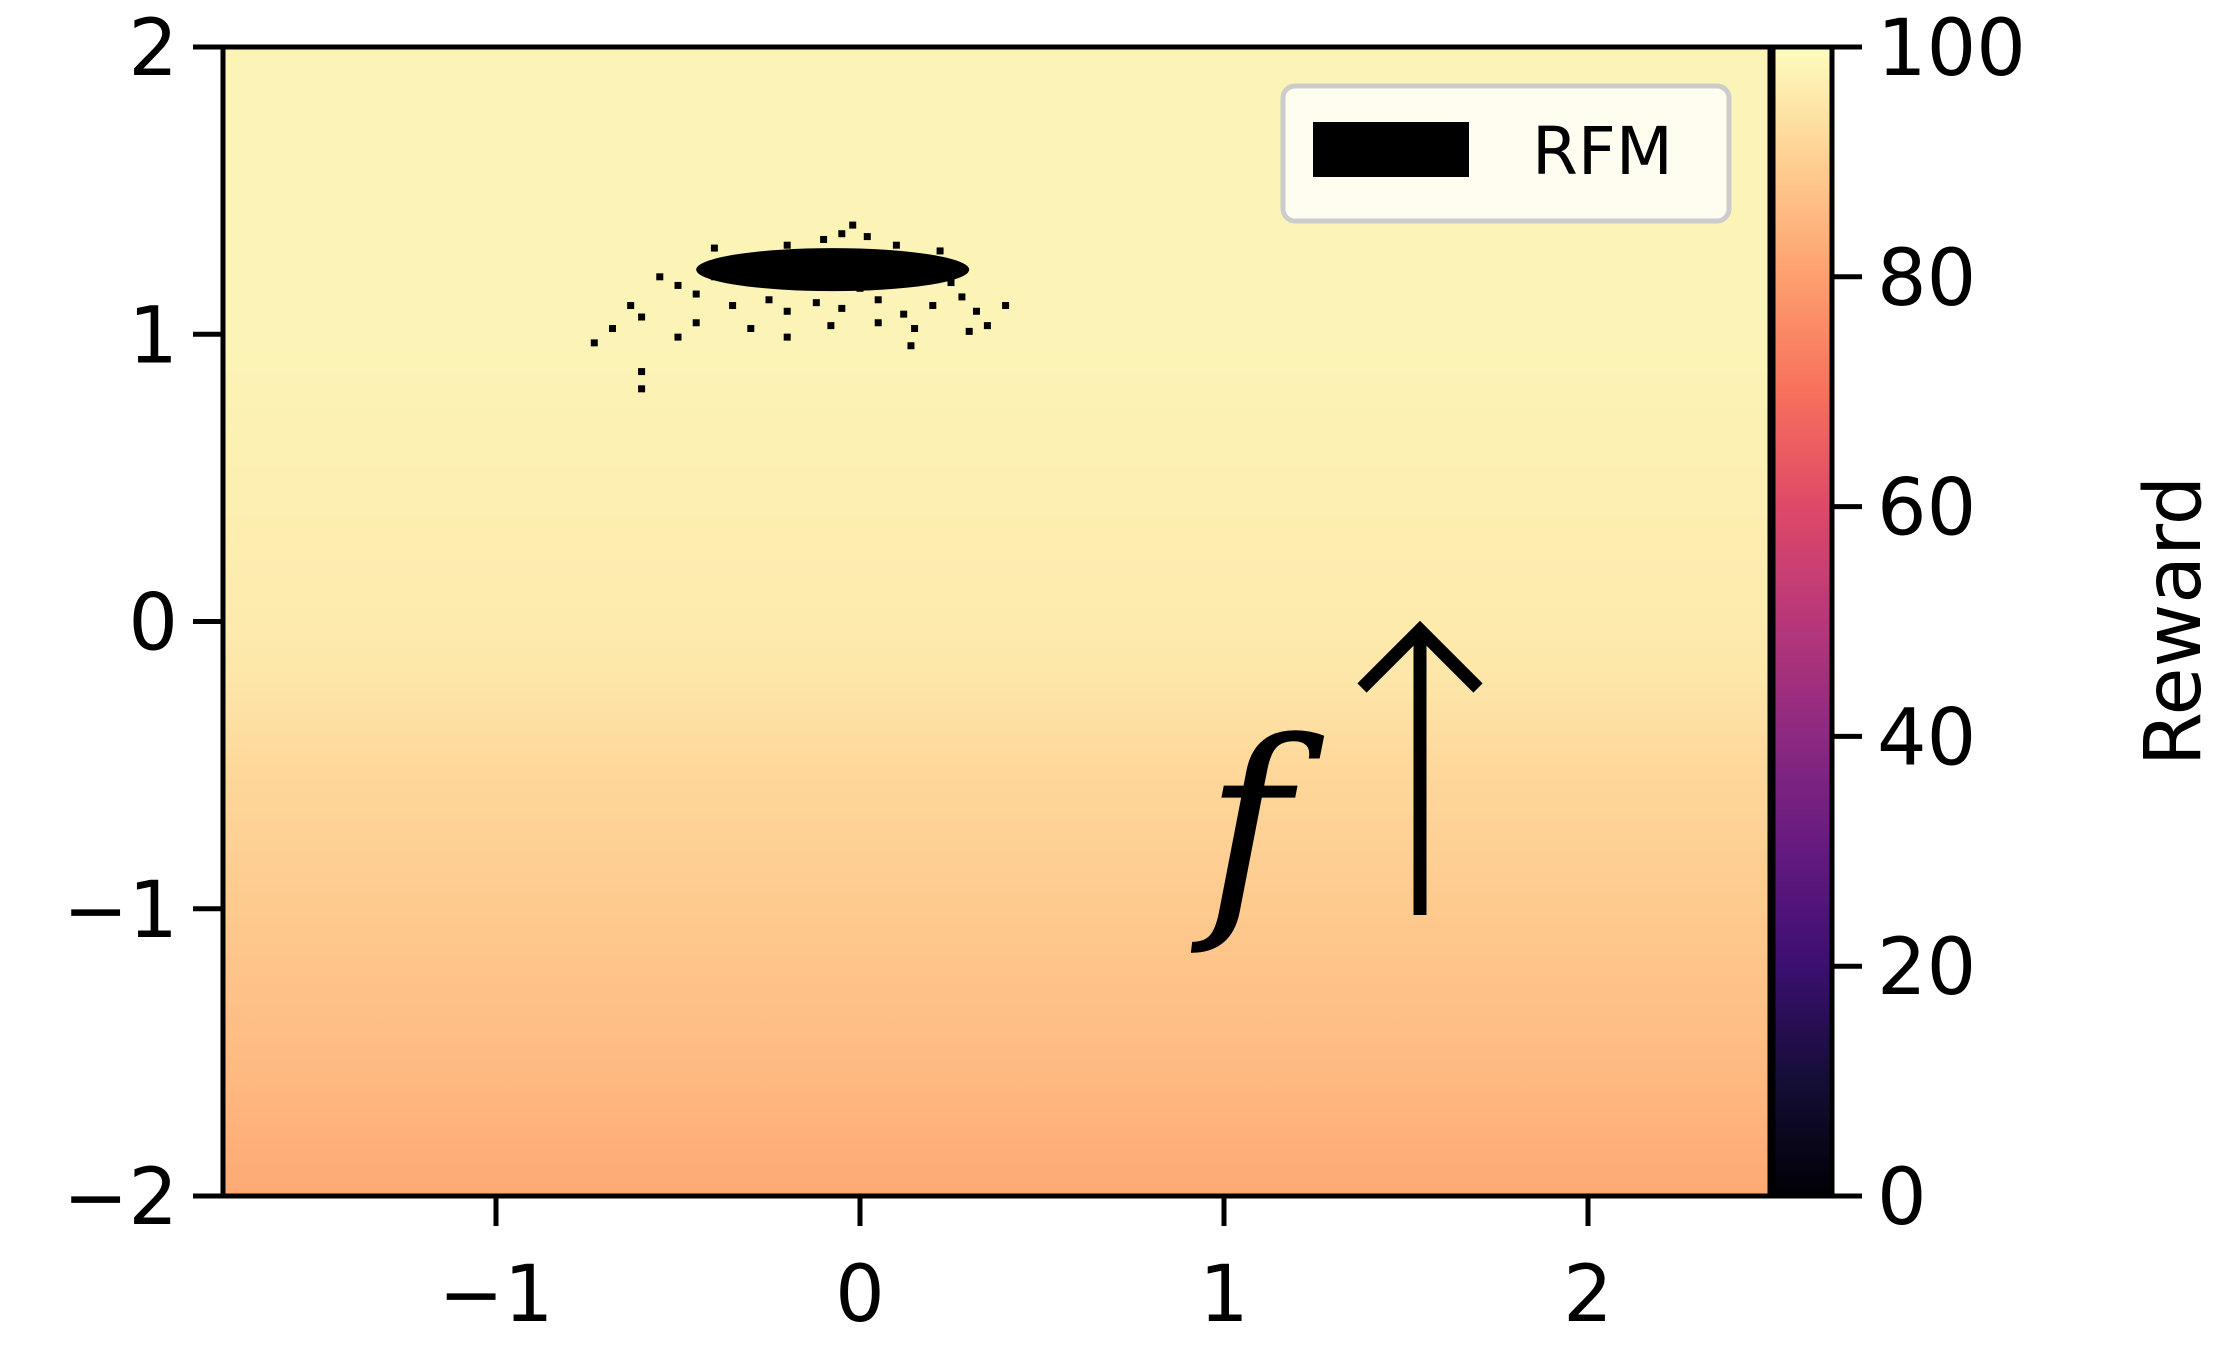 Image resolution: width=2230 pixels, height=1364 pixels. What do you see at coordinates (1026, 1268) in the screenshot?
I see `x-axis: −1 0 1 2` at bounding box center [1026, 1268].